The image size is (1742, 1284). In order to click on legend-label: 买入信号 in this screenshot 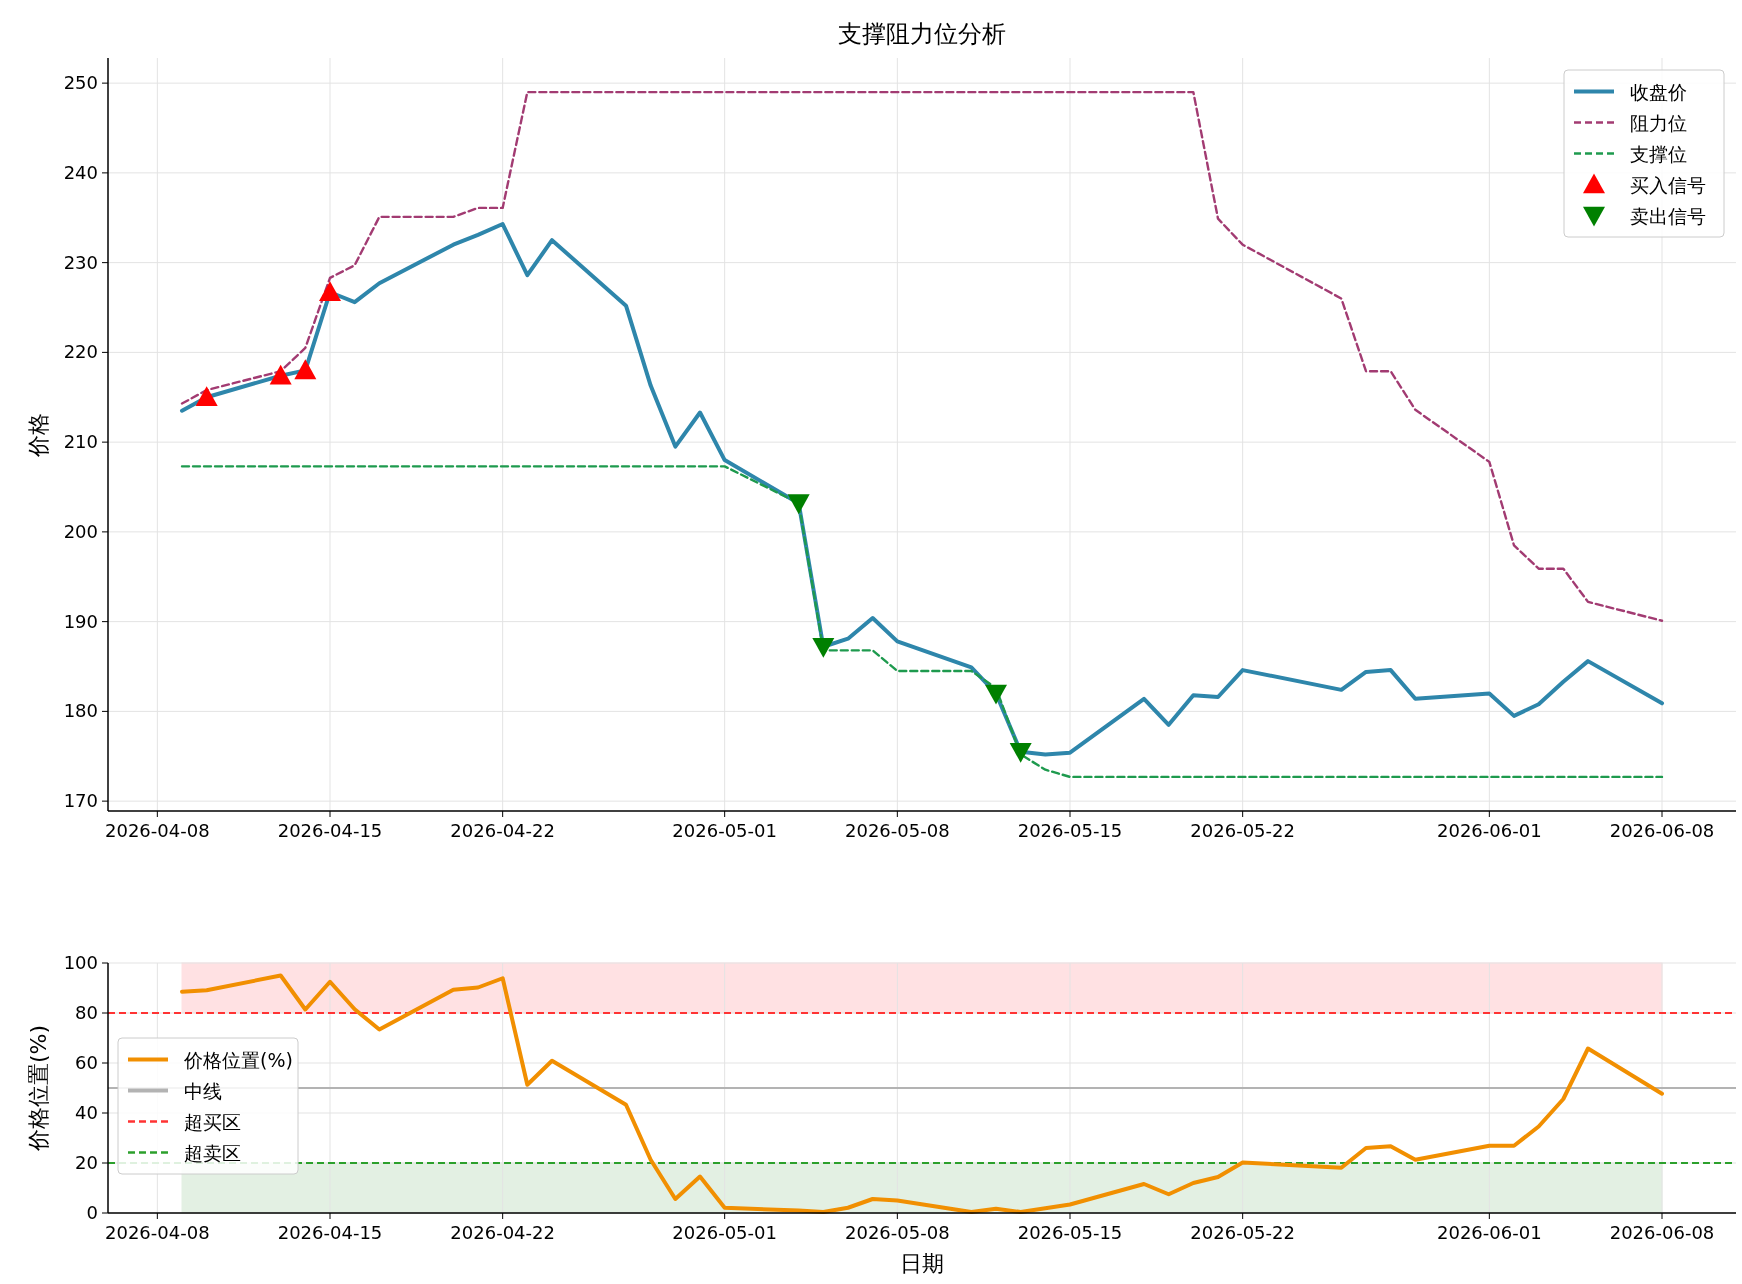, I will do `click(1668, 184)`.